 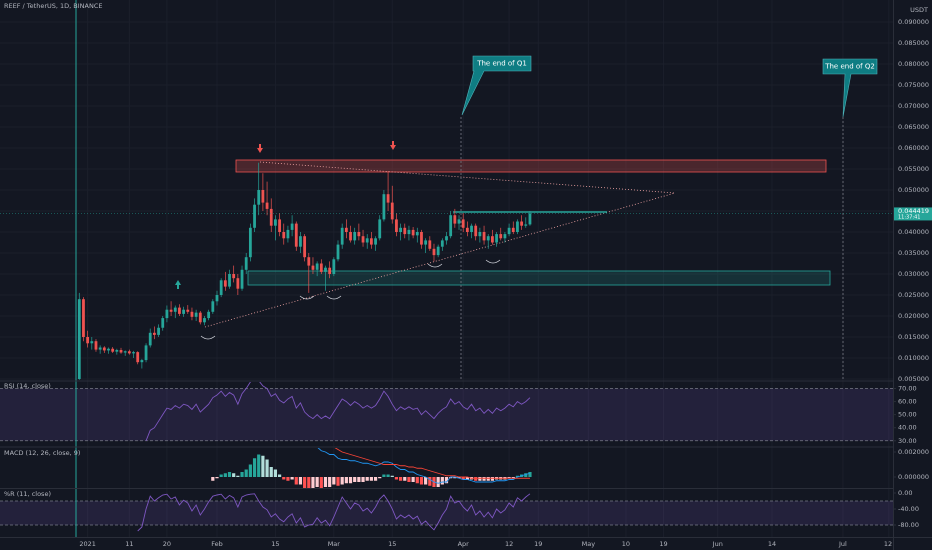 What do you see at coordinates (424, 466) in the screenshot?
I see `macd-line` at bounding box center [424, 466].